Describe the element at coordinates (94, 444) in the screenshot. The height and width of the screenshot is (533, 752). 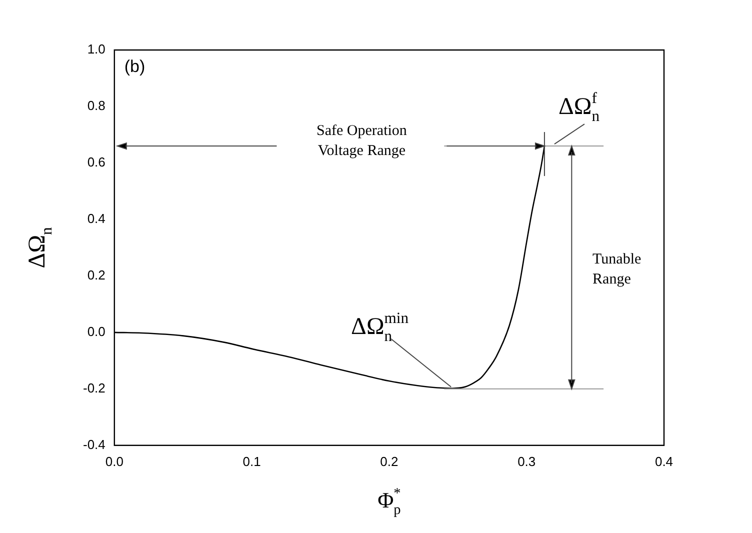
I see `y-tick-label: -0.4` at that location.